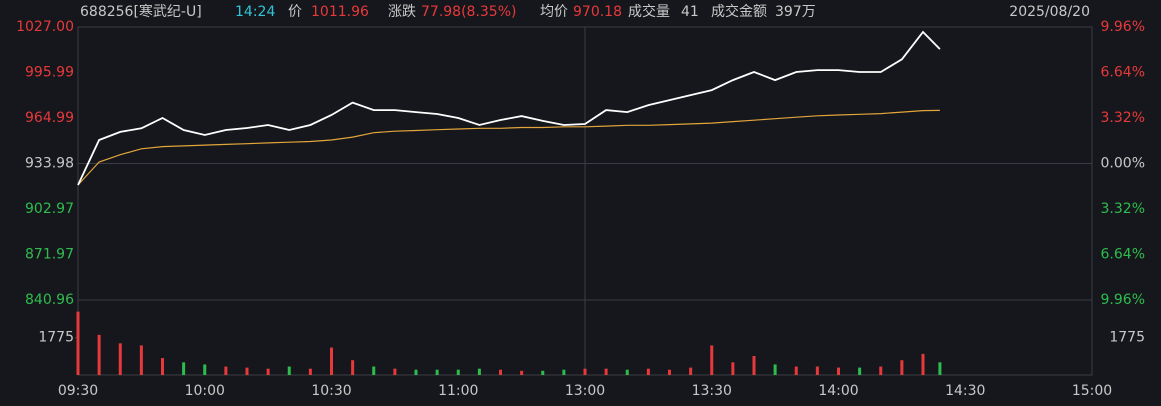 This screenshot has width=1161, height=406. Describe the element at coordinates (49, 300) in the screenshot. I see `y-tick-label: 840.96` at that location.